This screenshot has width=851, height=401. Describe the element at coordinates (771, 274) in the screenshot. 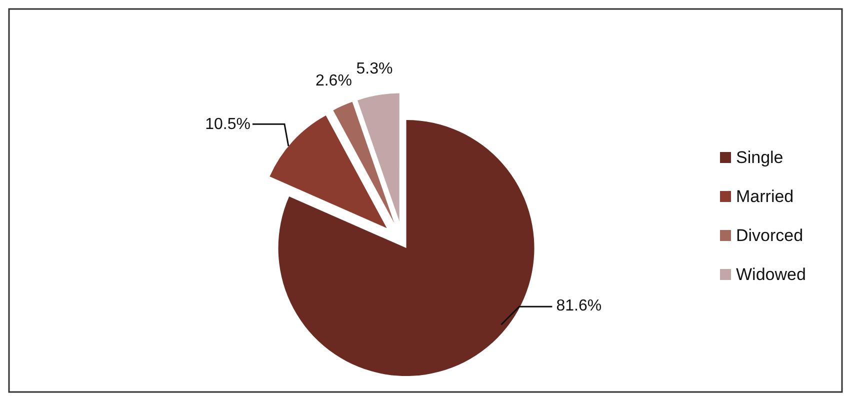

I see `legend-label: Widowed` at that location.